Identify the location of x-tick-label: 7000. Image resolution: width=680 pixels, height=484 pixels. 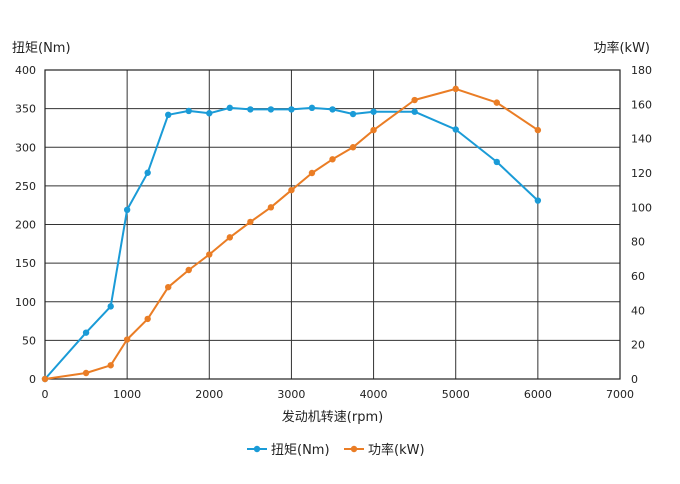
(620, 394).